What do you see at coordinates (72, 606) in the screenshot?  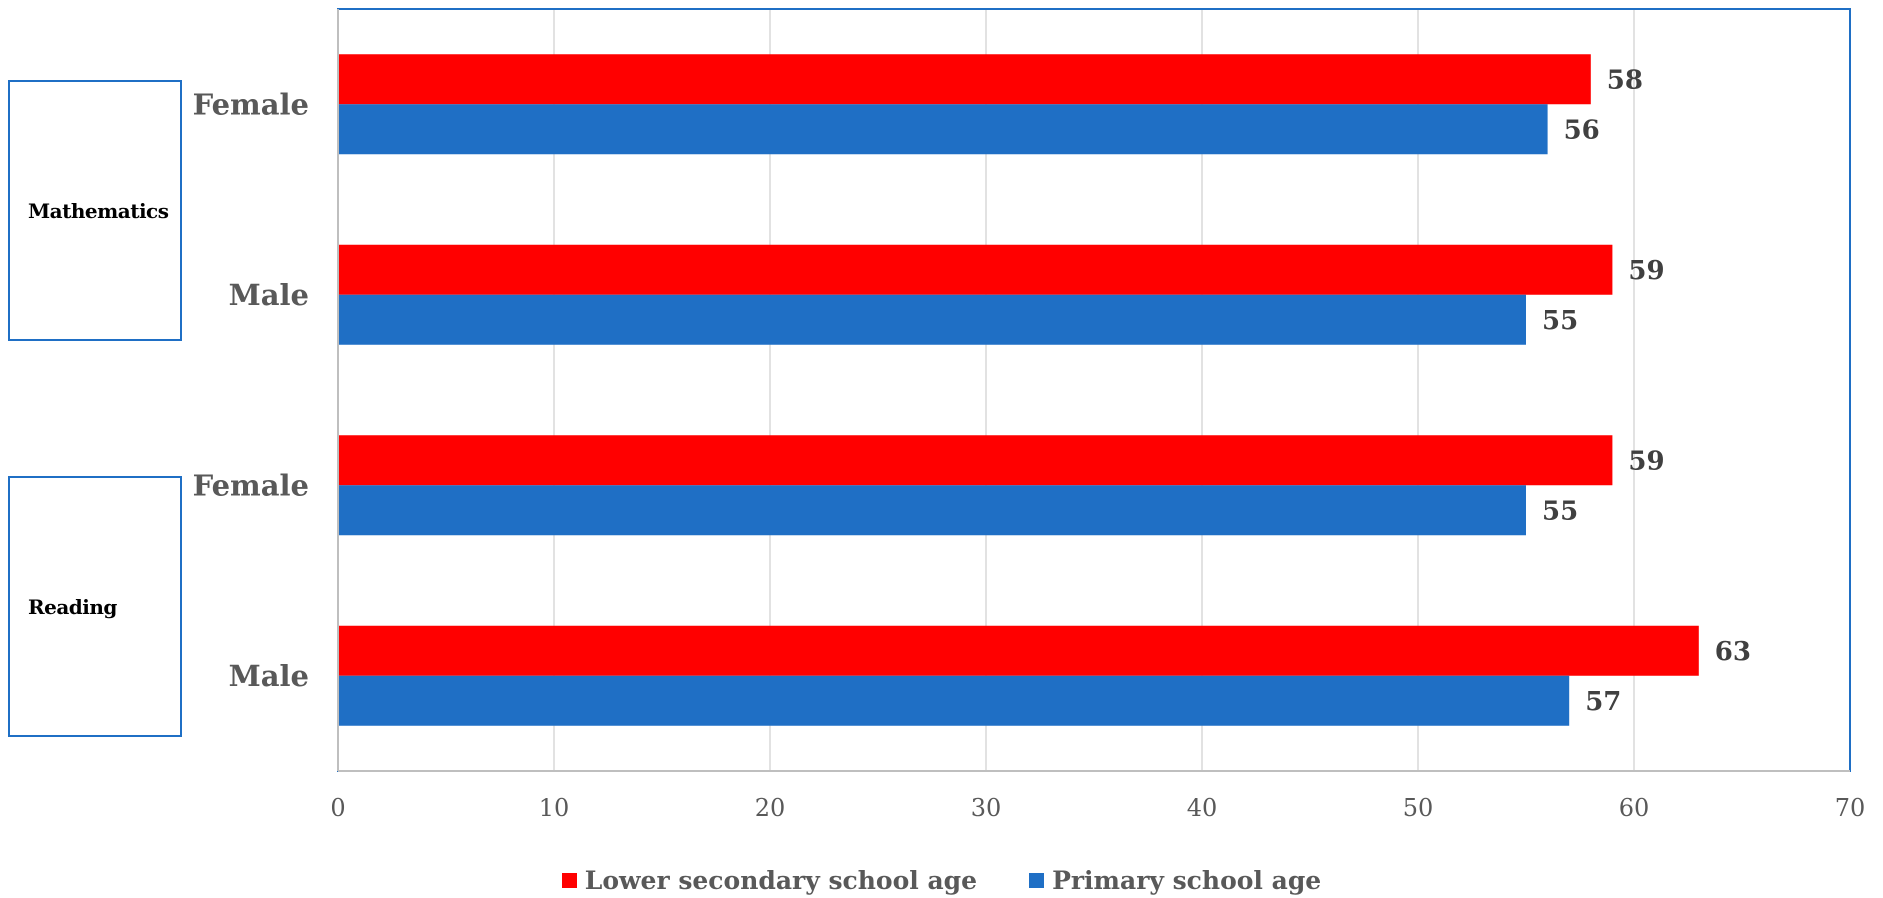 I see `group-label-reading: Reading` at bounding box center [72, 606].